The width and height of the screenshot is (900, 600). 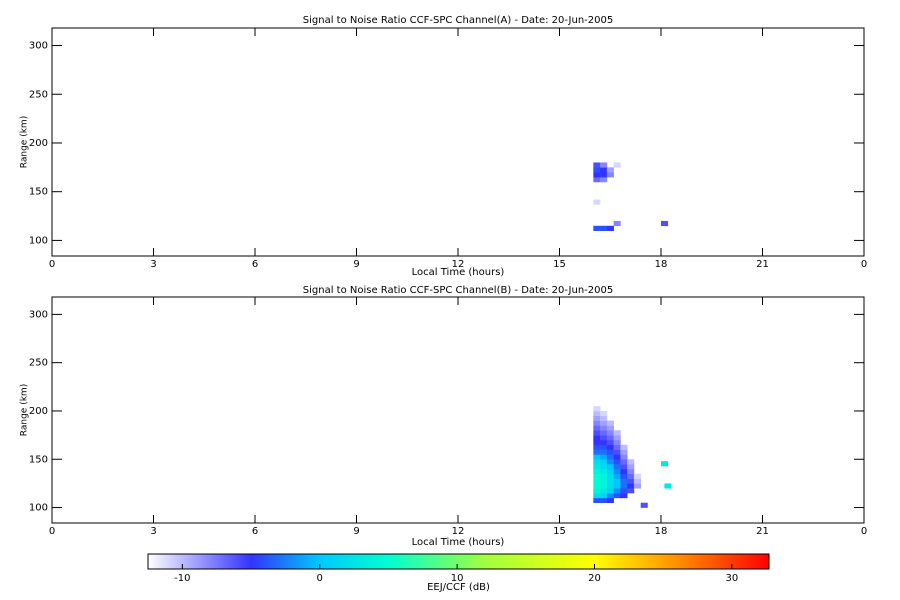 I want to click on y-axis-label: Range (km), so click(x=25, y=142).